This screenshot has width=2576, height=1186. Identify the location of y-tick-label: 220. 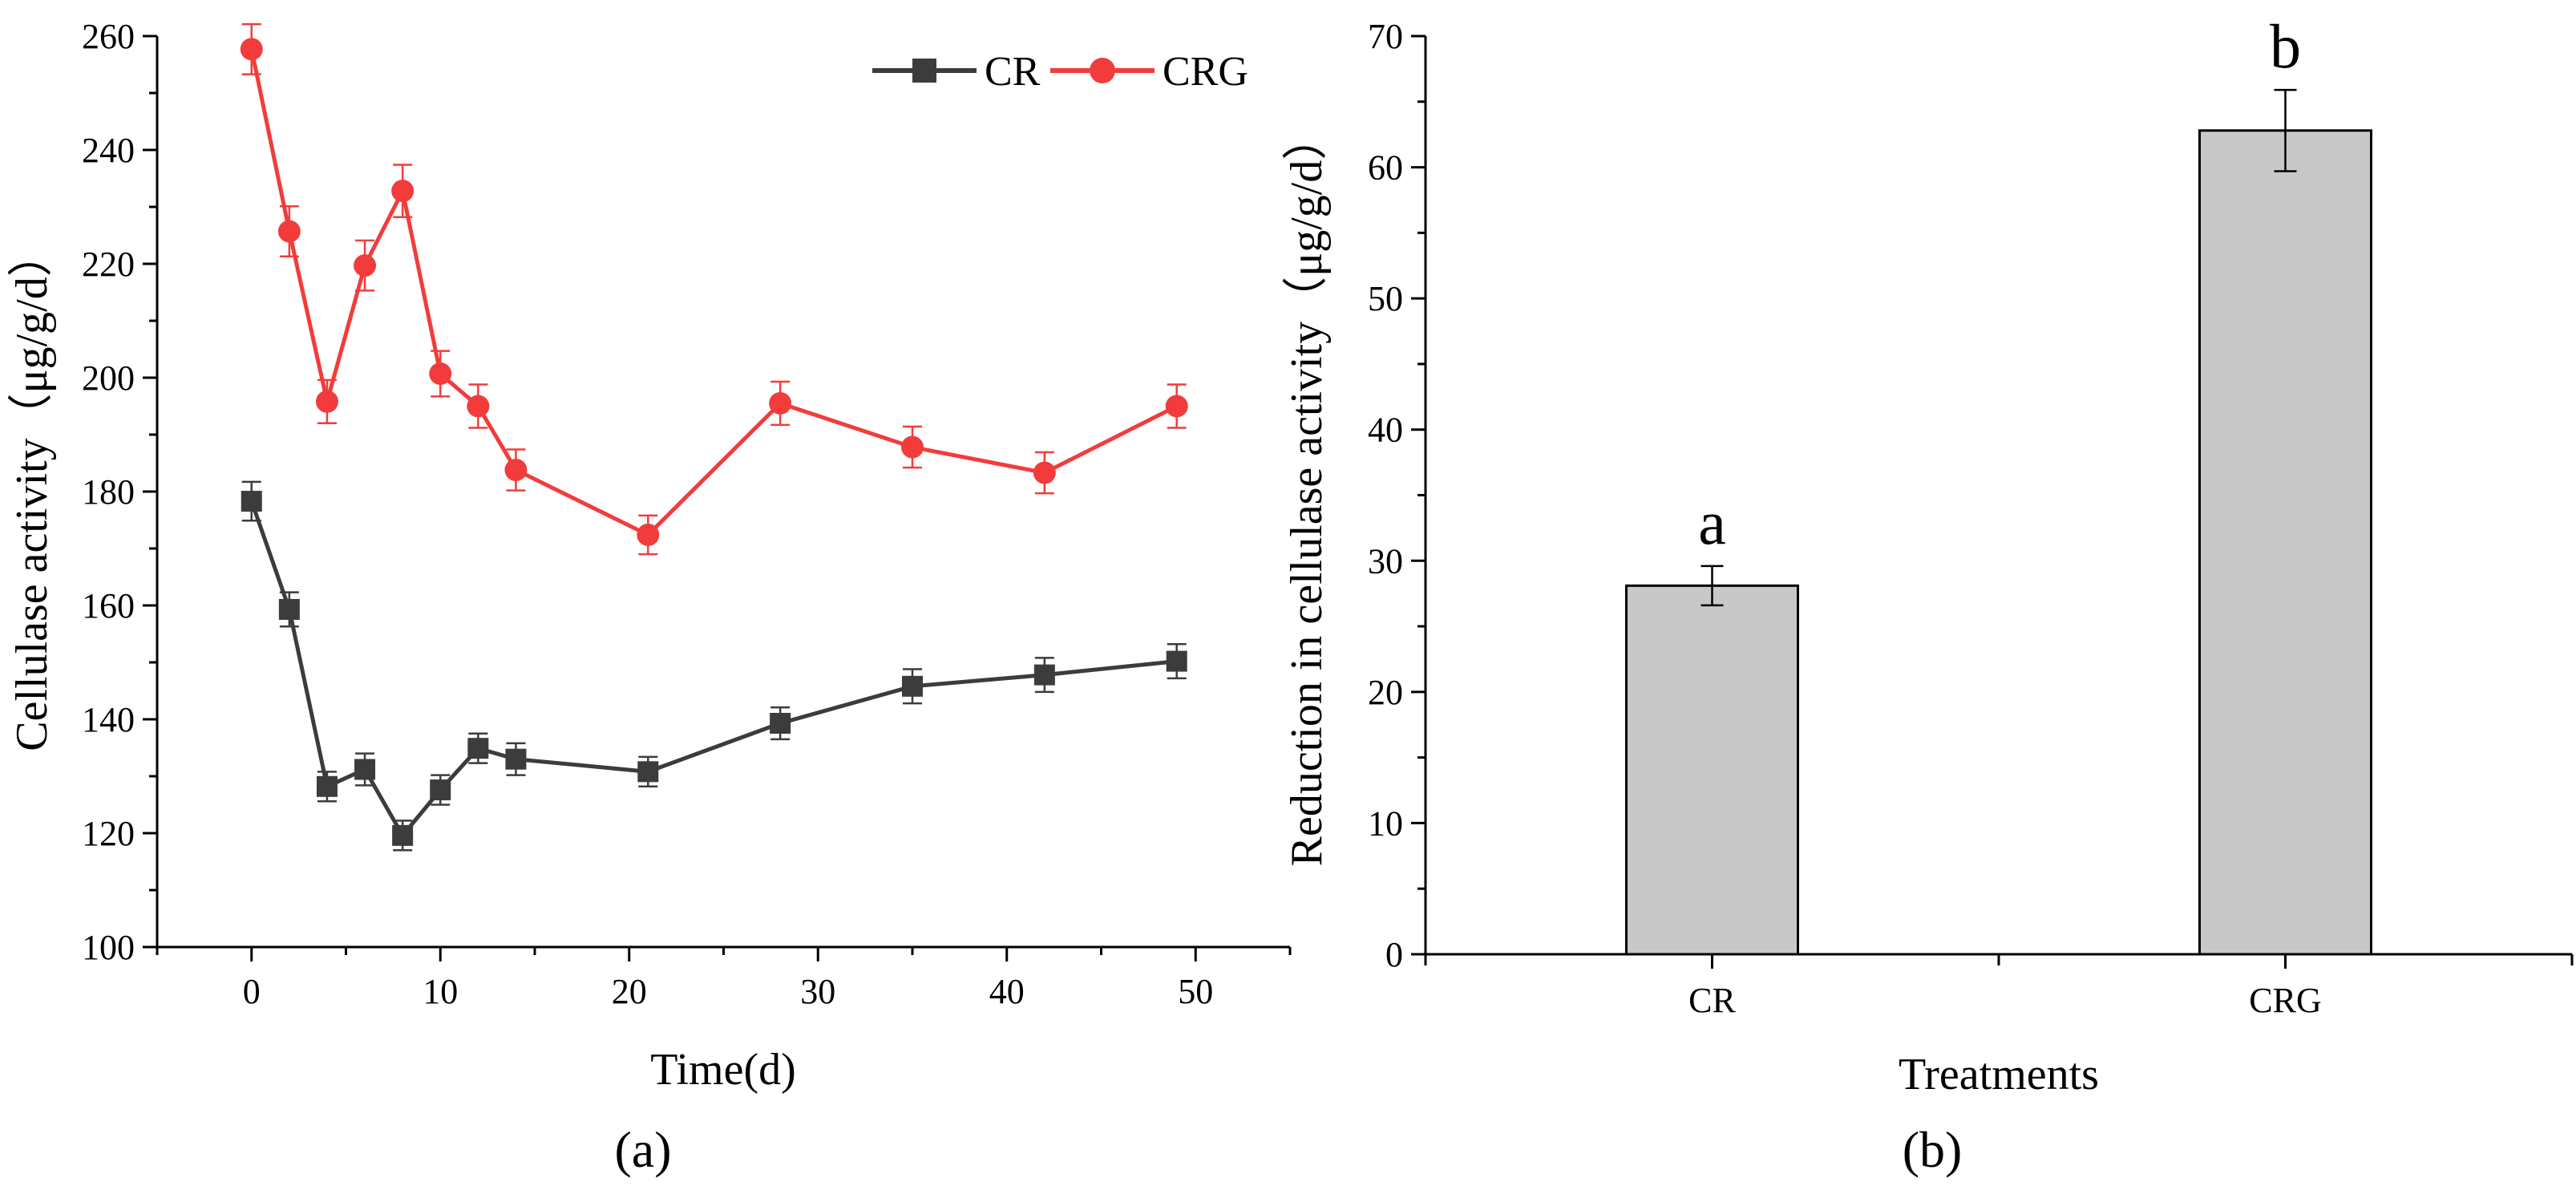
(108, 264).